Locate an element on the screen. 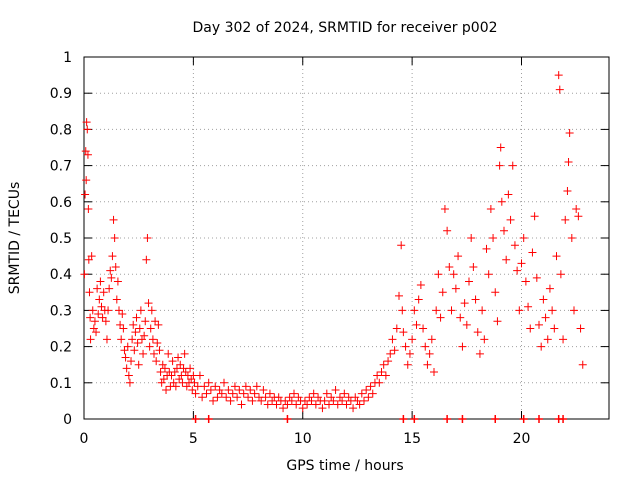  x-tick-label: 5 is located at coordinates (193, 439).